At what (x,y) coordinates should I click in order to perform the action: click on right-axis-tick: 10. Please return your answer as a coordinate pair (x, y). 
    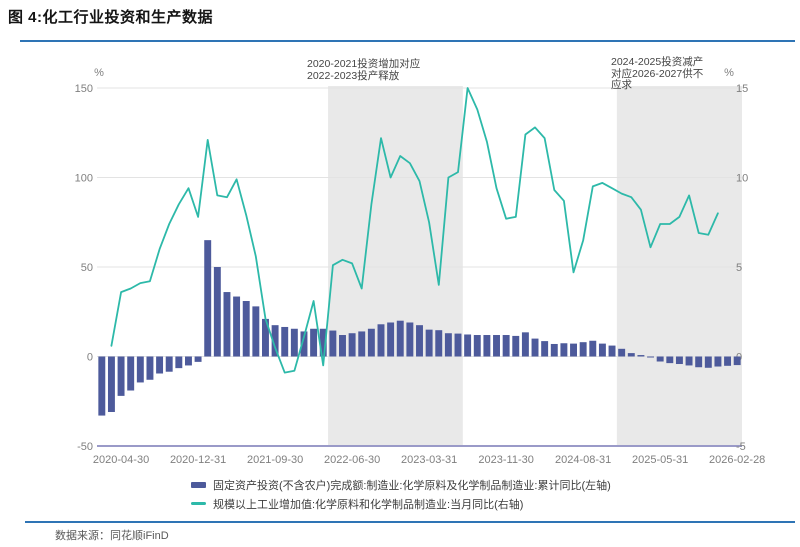
    Looking at the image, I should click on (742, 179).